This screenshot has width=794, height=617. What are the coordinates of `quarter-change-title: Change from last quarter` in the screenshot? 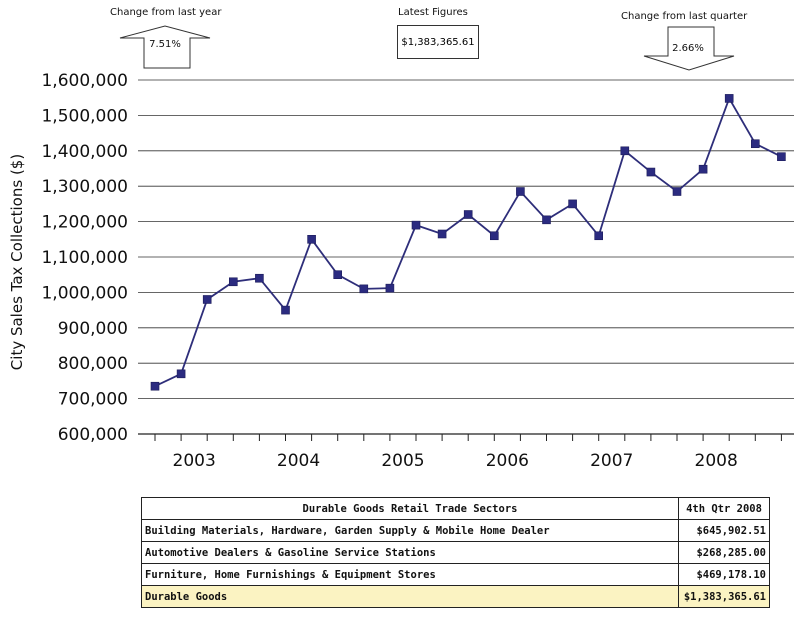 It's located at (684, 16).